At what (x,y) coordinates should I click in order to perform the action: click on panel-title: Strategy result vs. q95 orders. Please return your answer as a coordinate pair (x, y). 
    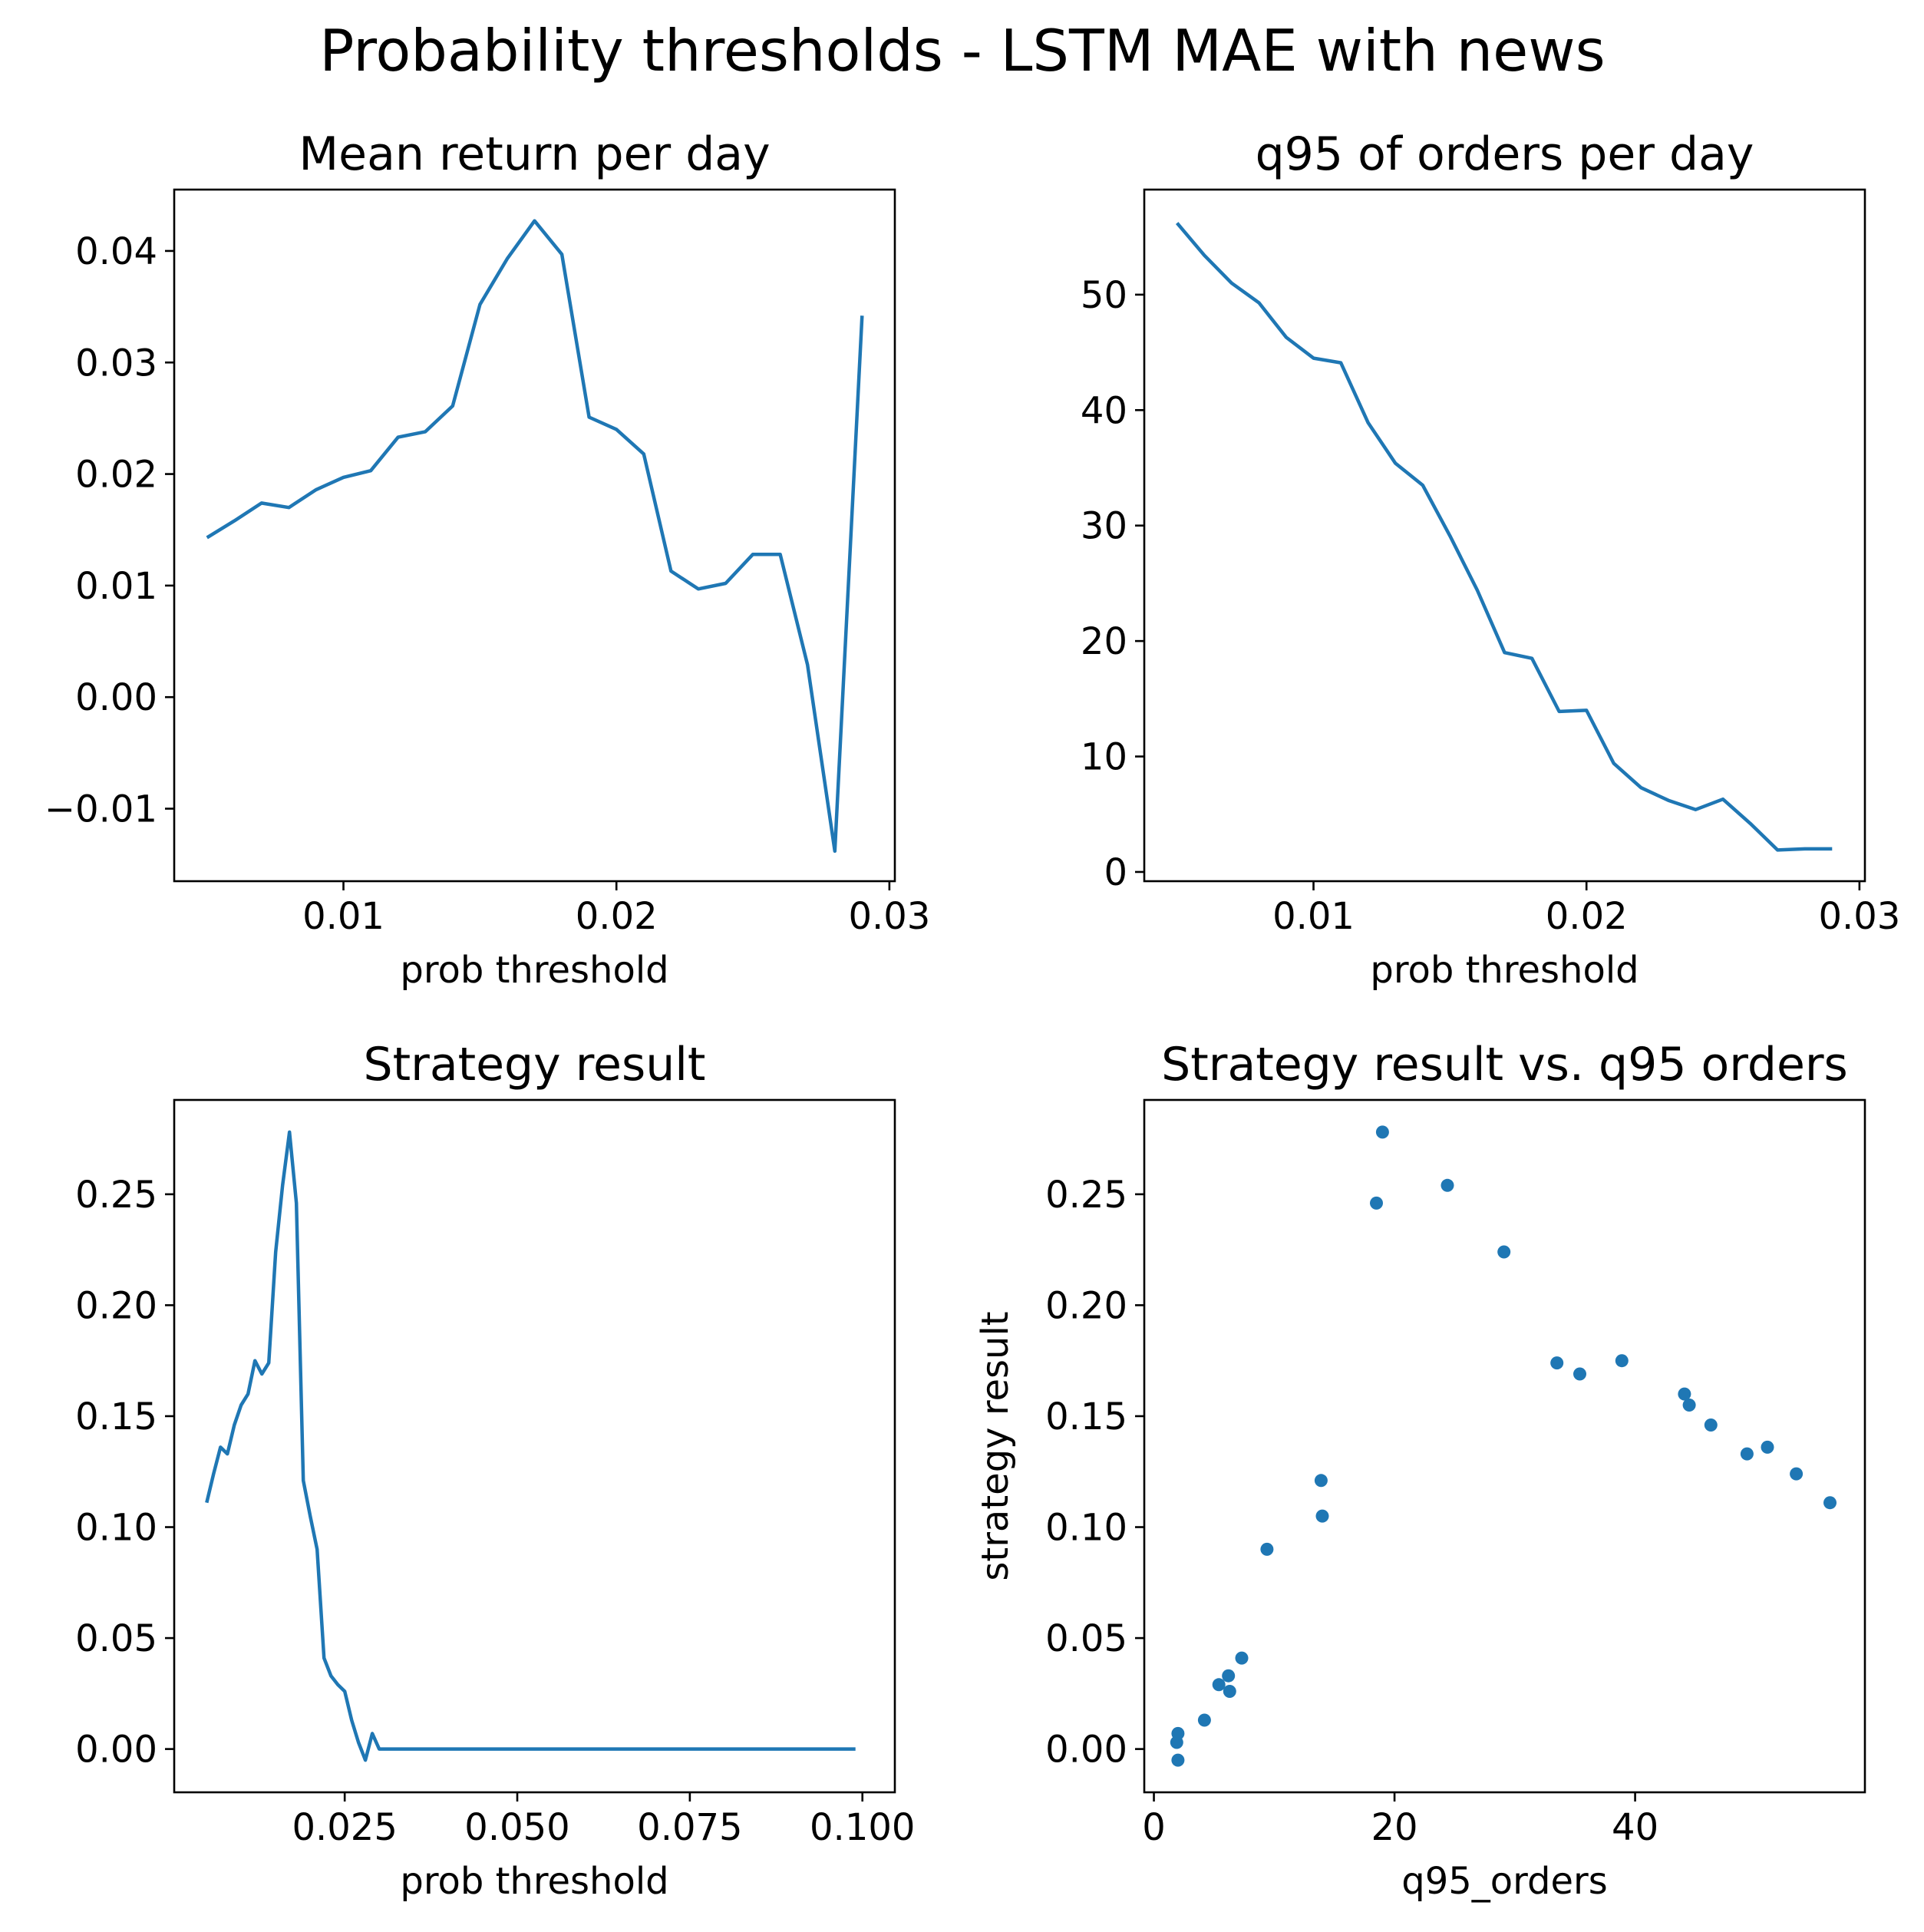
    Looking at the image, I should click on (1504, 1064).